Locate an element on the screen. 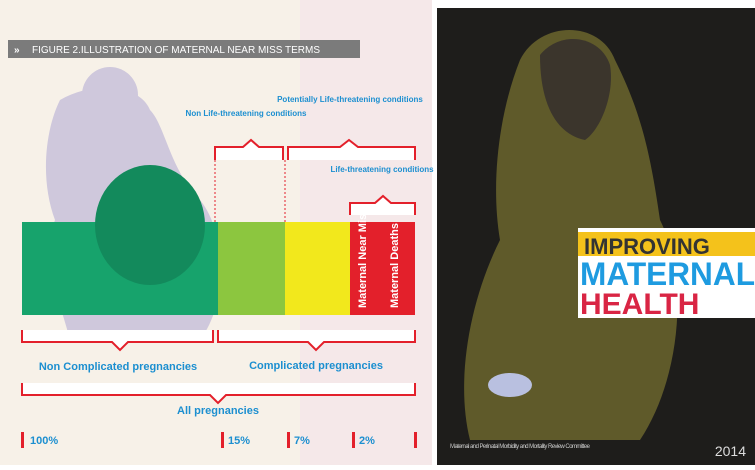  label: Complicated pregnancies is located at coordinates (316, 366).